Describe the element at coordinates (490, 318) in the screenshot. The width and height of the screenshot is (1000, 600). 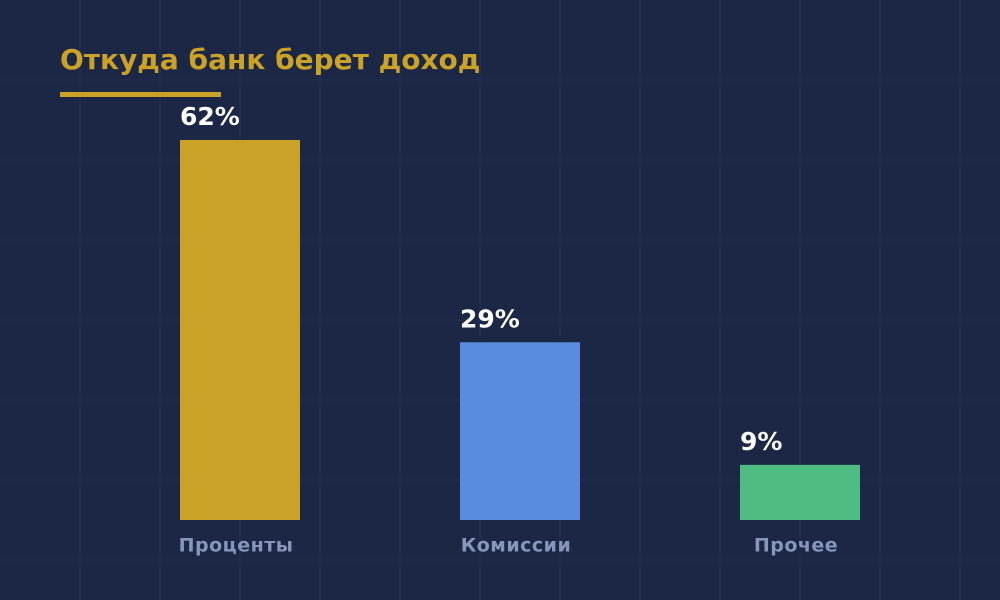
I see `value-label: 29%` at that location.